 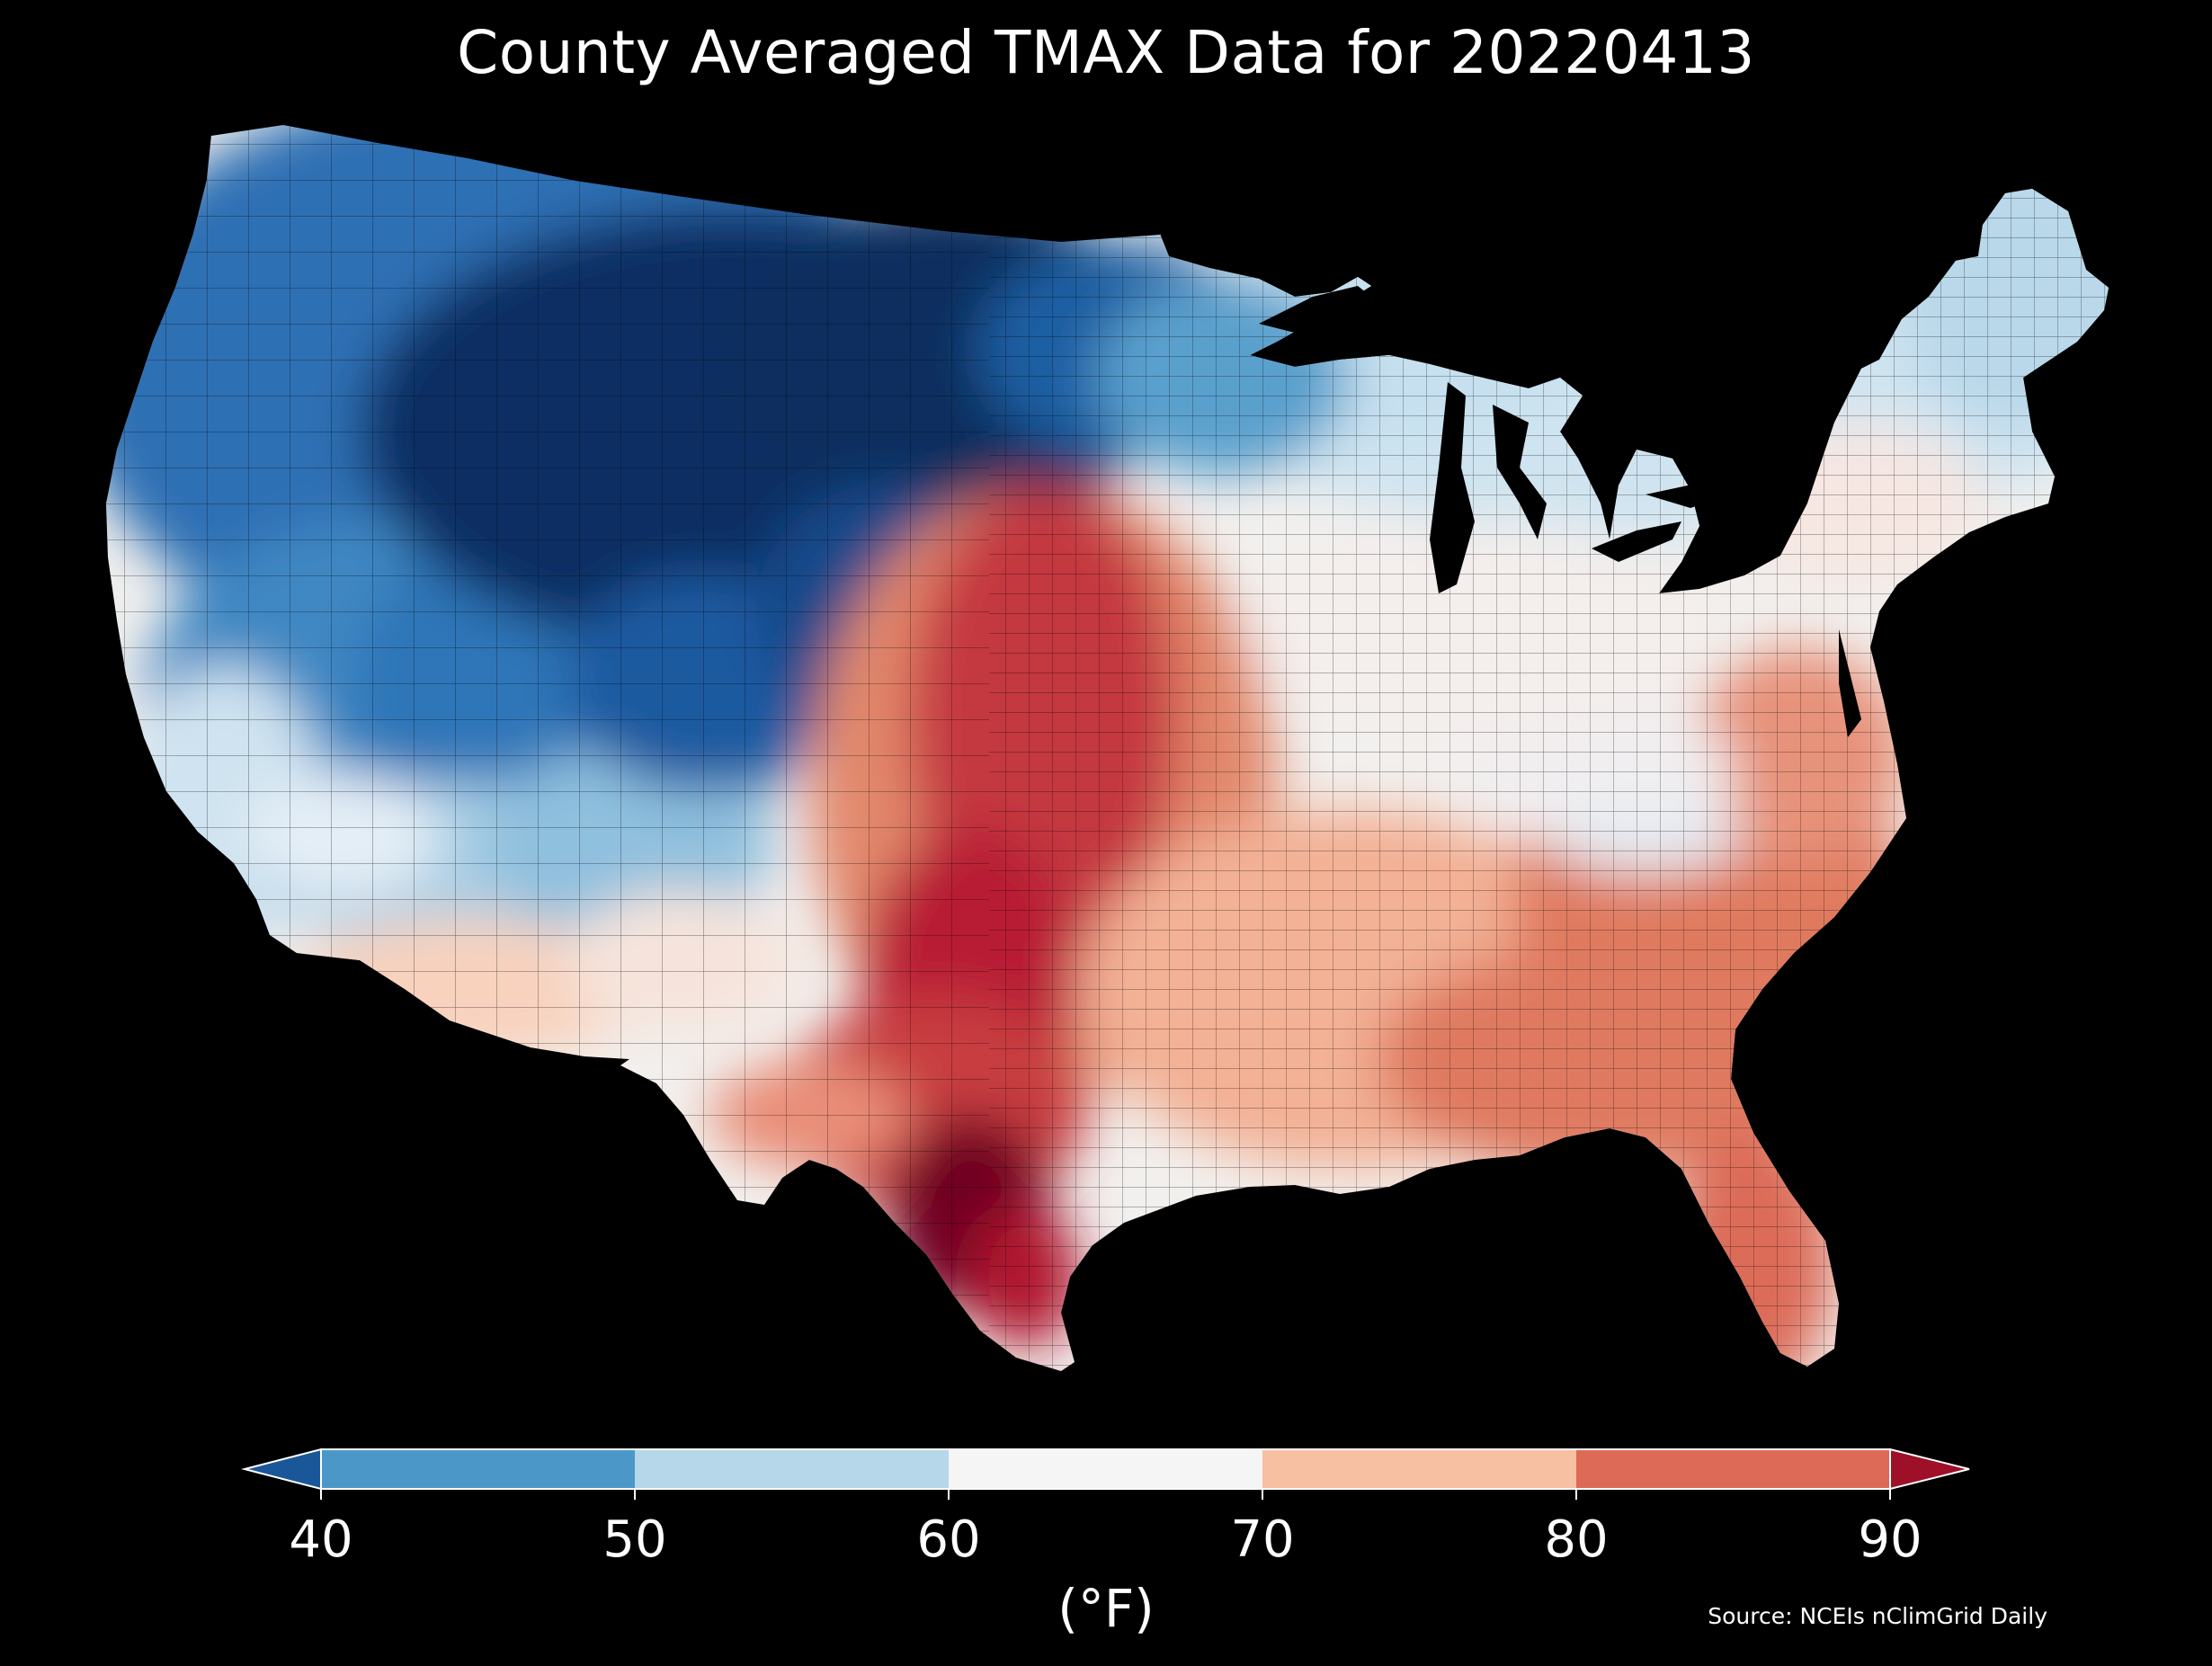 What do you see at coordinates (1576, 1540) in the screenshot?
I see `colorbar-tick-label: 80` at bounding box center [1576, 1540].